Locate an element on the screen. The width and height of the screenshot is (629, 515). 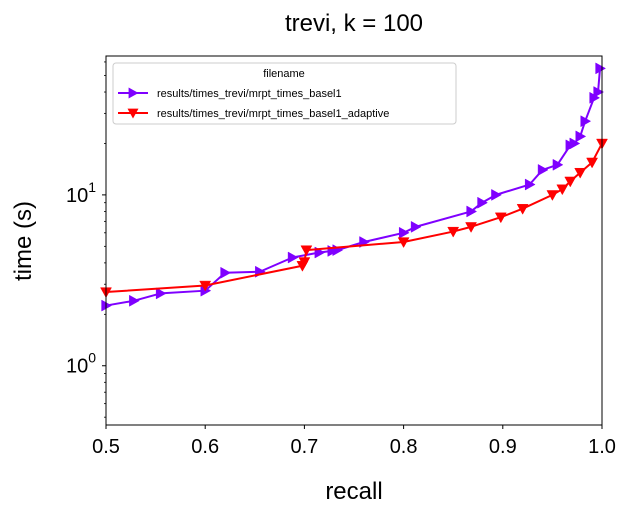
y-tick-label: 10⁰ is located at coordinates (81, 364).